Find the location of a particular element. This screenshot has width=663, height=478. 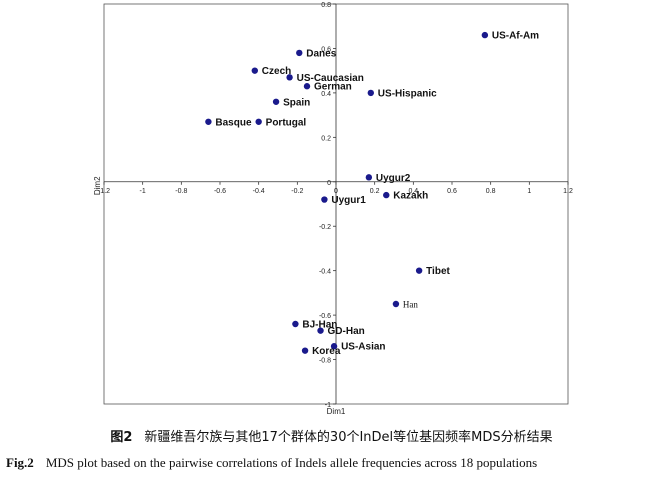

caption-en-label: Fig.2 is located at coordinates (20, 462).